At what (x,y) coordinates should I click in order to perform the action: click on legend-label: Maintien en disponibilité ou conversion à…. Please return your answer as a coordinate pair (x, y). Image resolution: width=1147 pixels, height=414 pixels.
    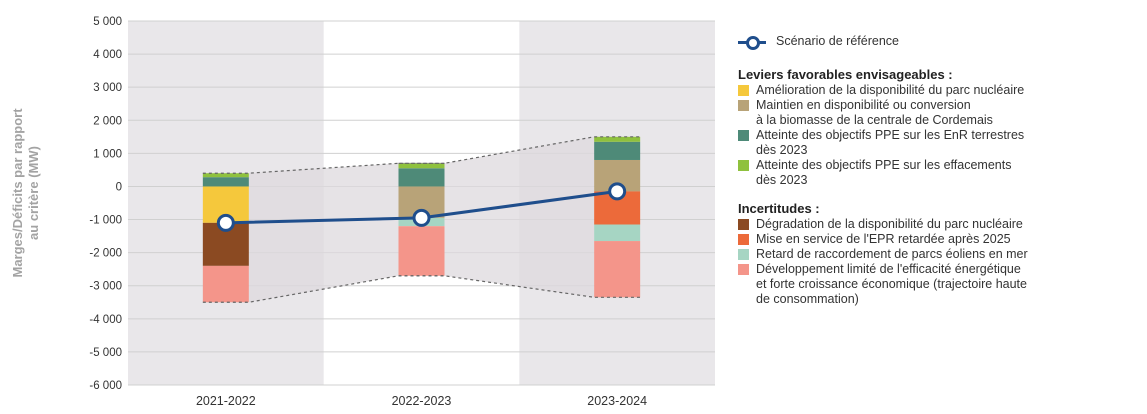
    Looking at the image, I should click on (874, 112).